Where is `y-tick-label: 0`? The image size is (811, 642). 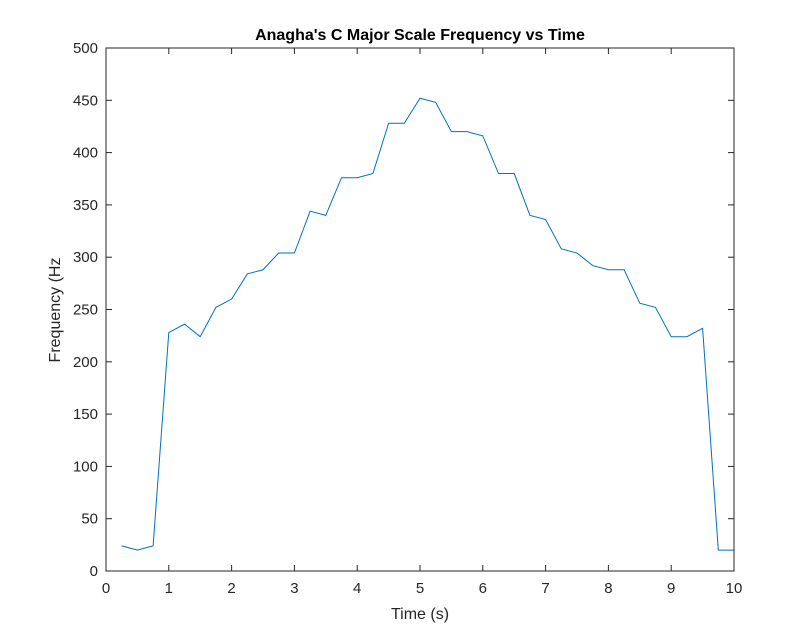
y-tick-label: 0 is located at coordinates (94, 571).